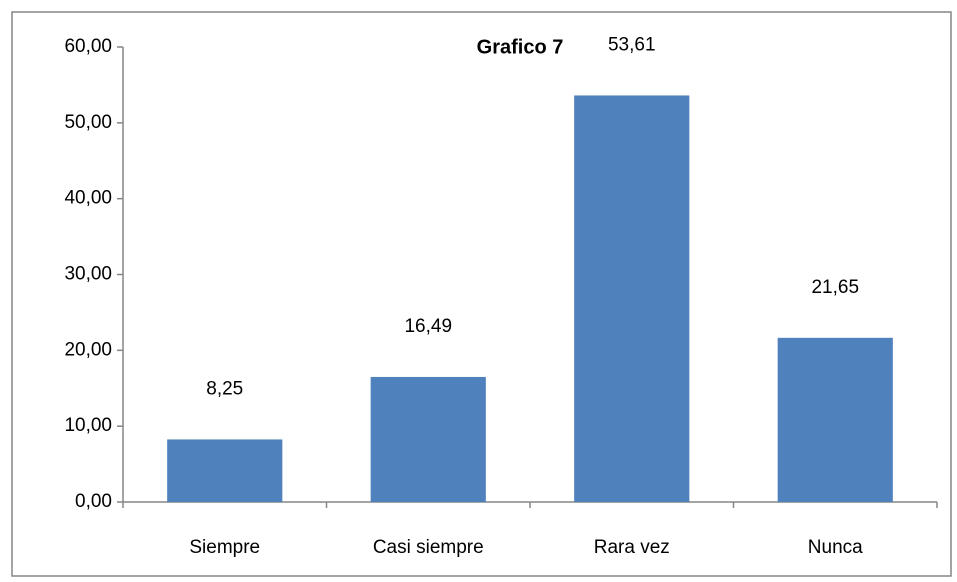  I want to click on chart-title: Grafico 7, so click(520, 47).